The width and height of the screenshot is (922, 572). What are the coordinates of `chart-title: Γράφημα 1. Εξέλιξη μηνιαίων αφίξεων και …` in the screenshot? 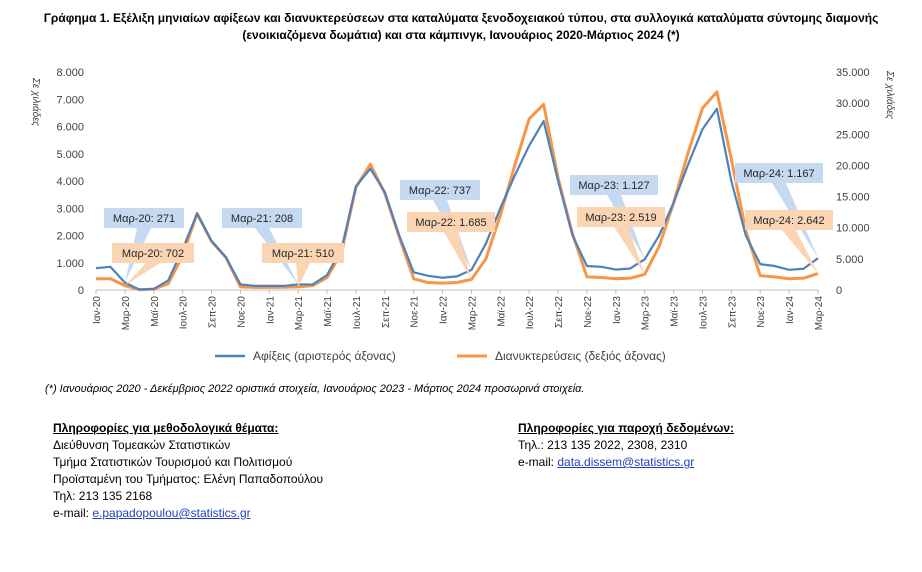 It's located at (461, 26).